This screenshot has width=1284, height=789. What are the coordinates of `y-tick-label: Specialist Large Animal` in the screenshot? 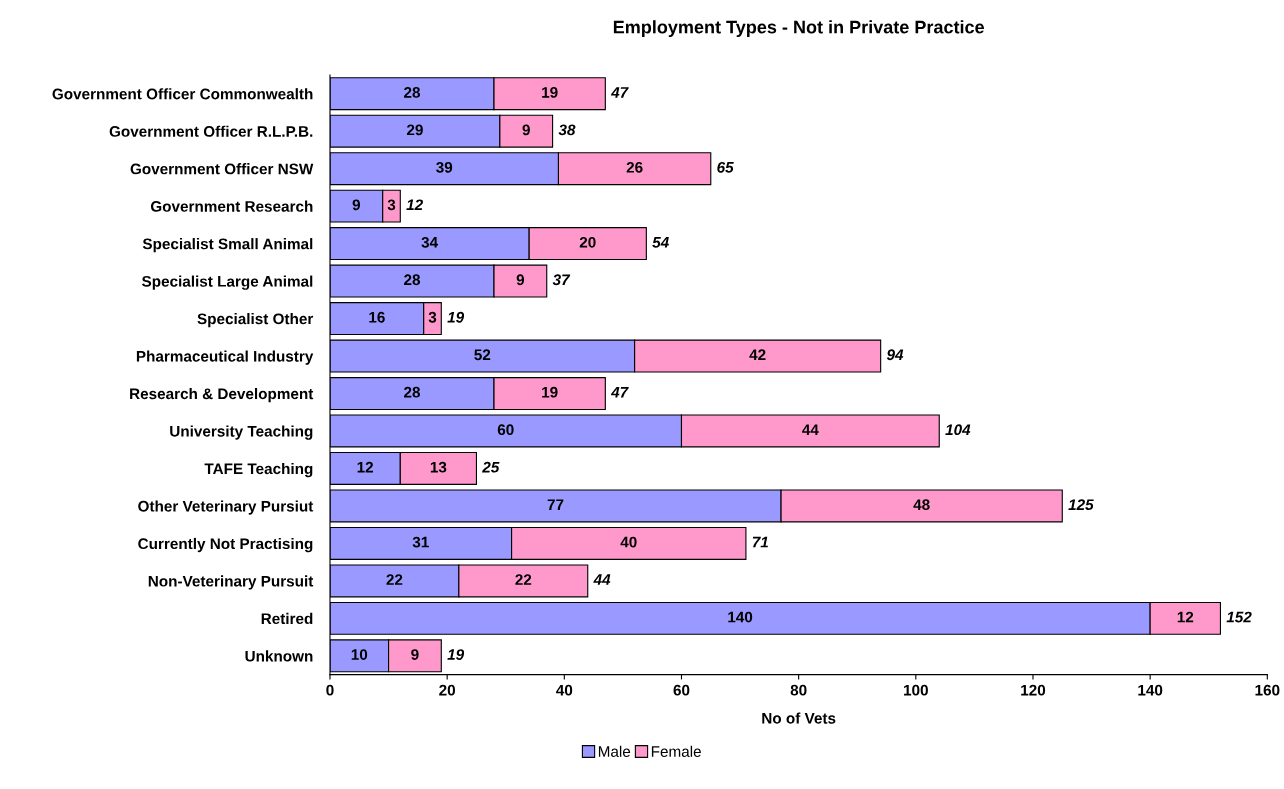 It's located at (227, 282).